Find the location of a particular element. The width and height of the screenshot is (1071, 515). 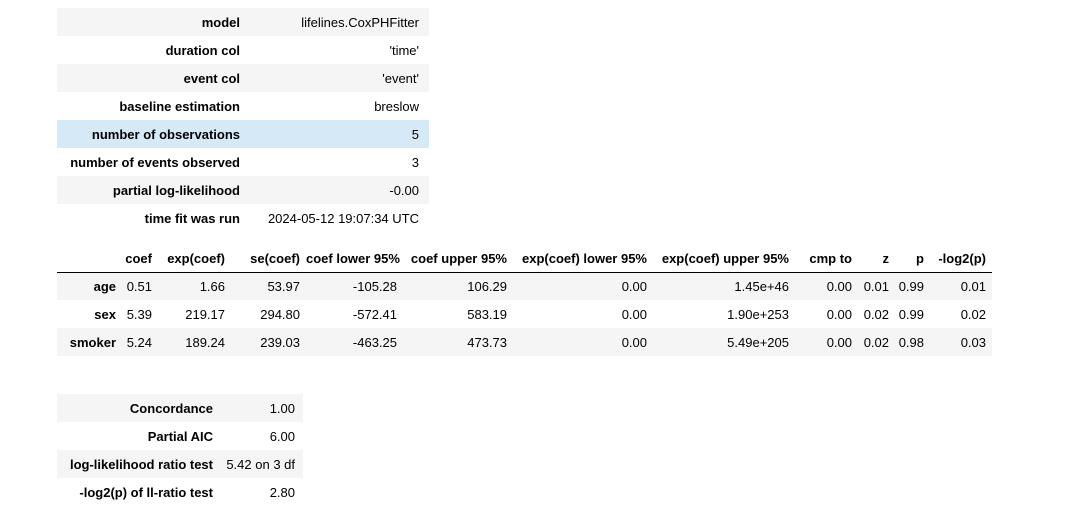

row-value: 2024-05-12 19:07:34 UTC is located at coordinates (343, 218).